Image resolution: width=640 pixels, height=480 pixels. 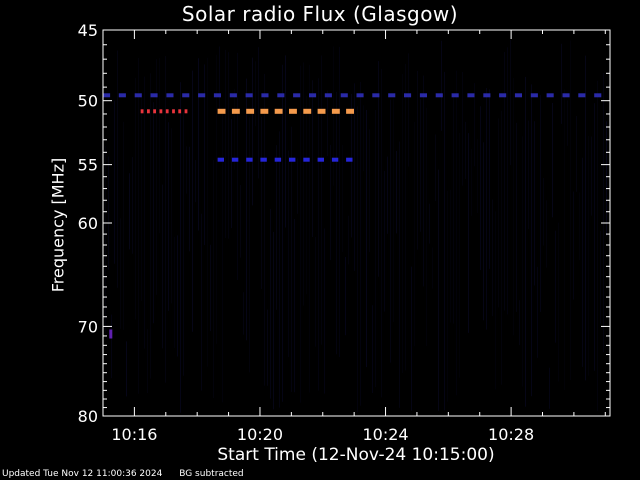 What do you see at coordinates (134, 434) in the screenshot?
I see `x-tick-label: 10:16` at bounding box center [134, 434].